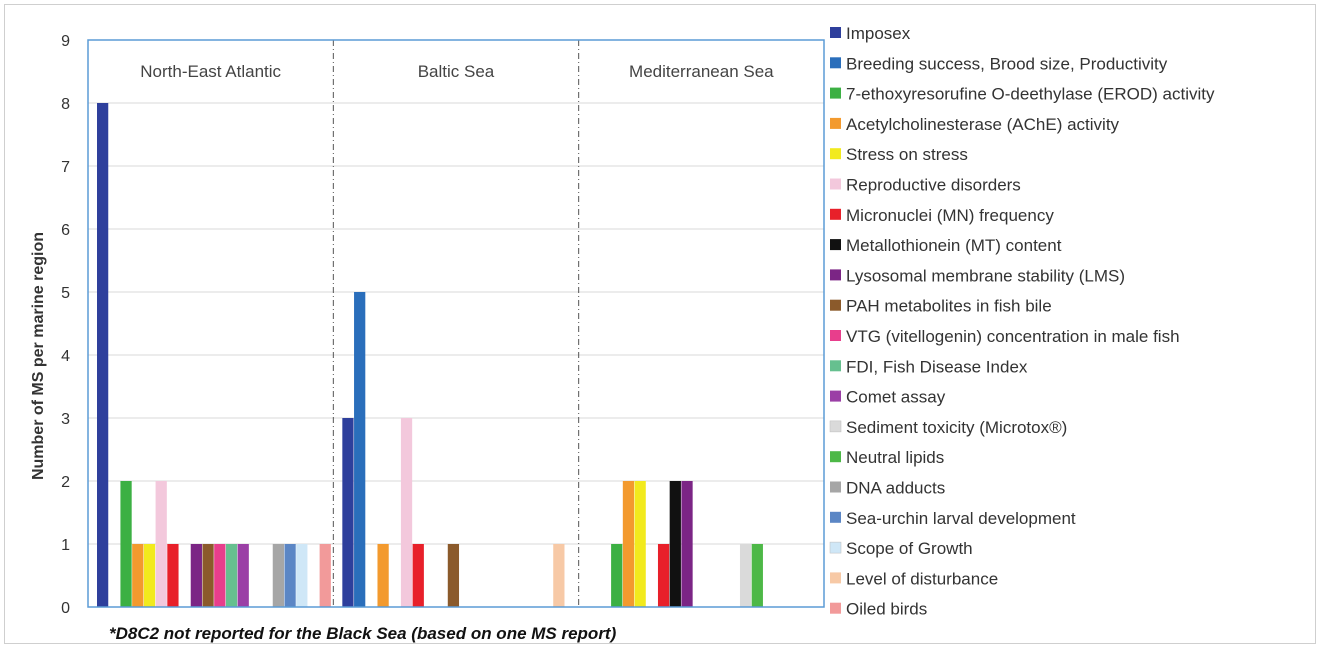 The image size is (1321, 653). What do you see at coordinates (65, 41) in the screenshot?
I see `y-tick-label: 9` at bounding box center [65, 41].